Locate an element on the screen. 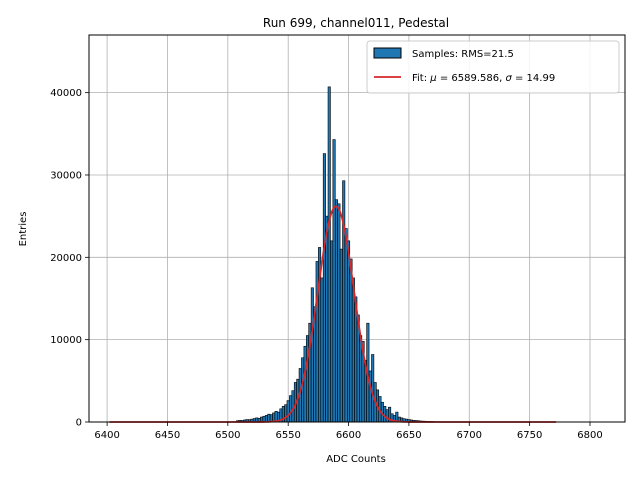  x-axis-ticks: 6400 6450 6500 6550 6600 6650 6700 6750 6800 is located at coordinates (348, 431).